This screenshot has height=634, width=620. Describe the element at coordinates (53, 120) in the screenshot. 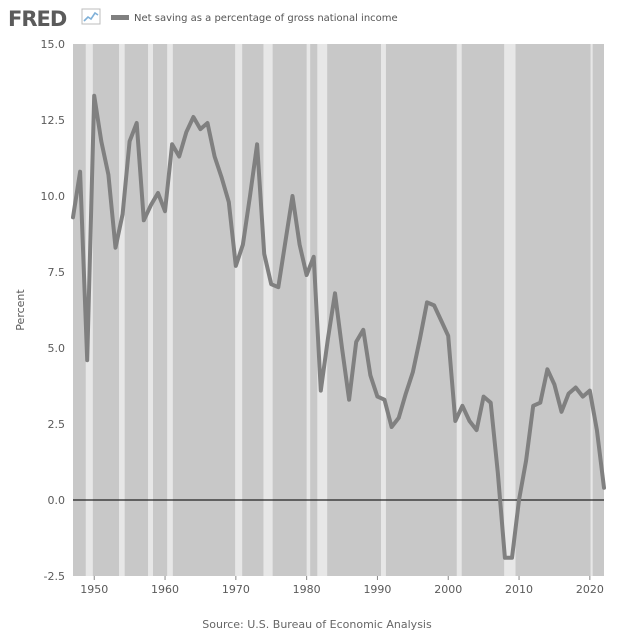

I see `y-tick-label: 12.5` at that location.